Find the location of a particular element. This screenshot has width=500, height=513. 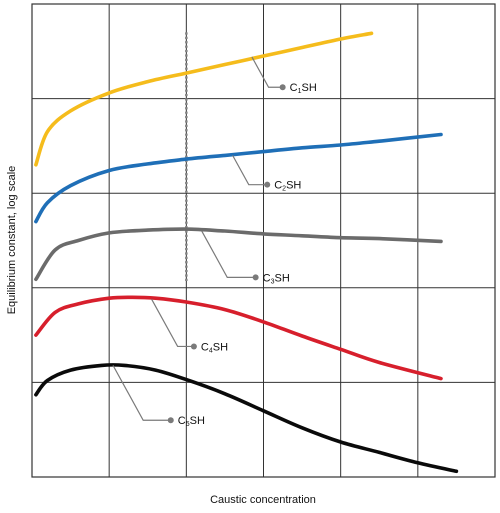

series-label-4: C4SH is located at coordinates (214, 347).